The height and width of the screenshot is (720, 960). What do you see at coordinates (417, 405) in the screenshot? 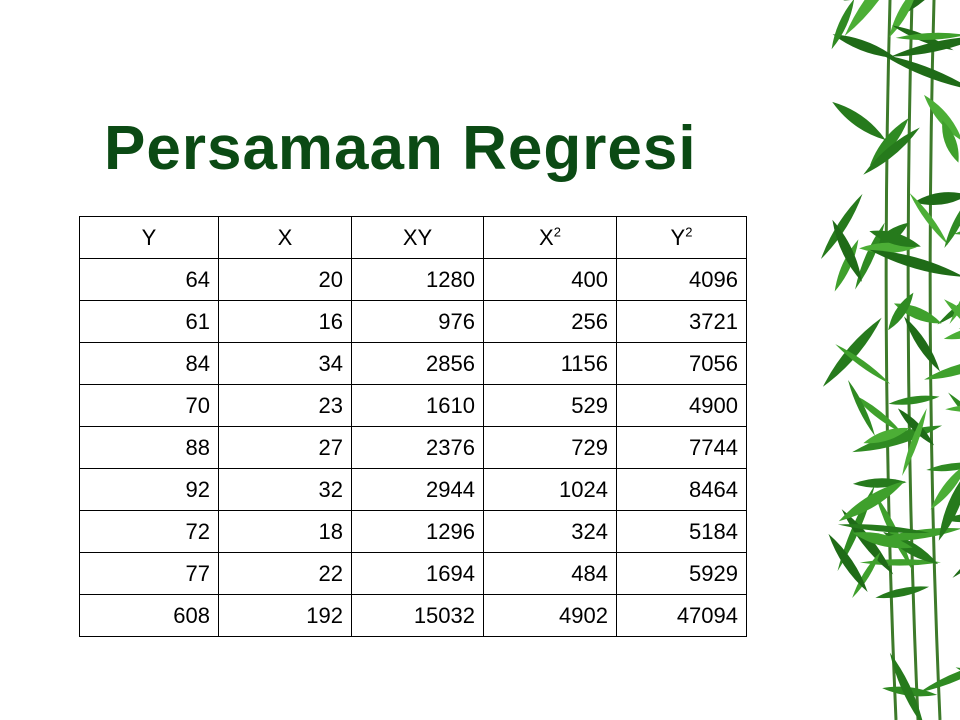
I see `table-cell: 1610` at bounding box center [417, 405].